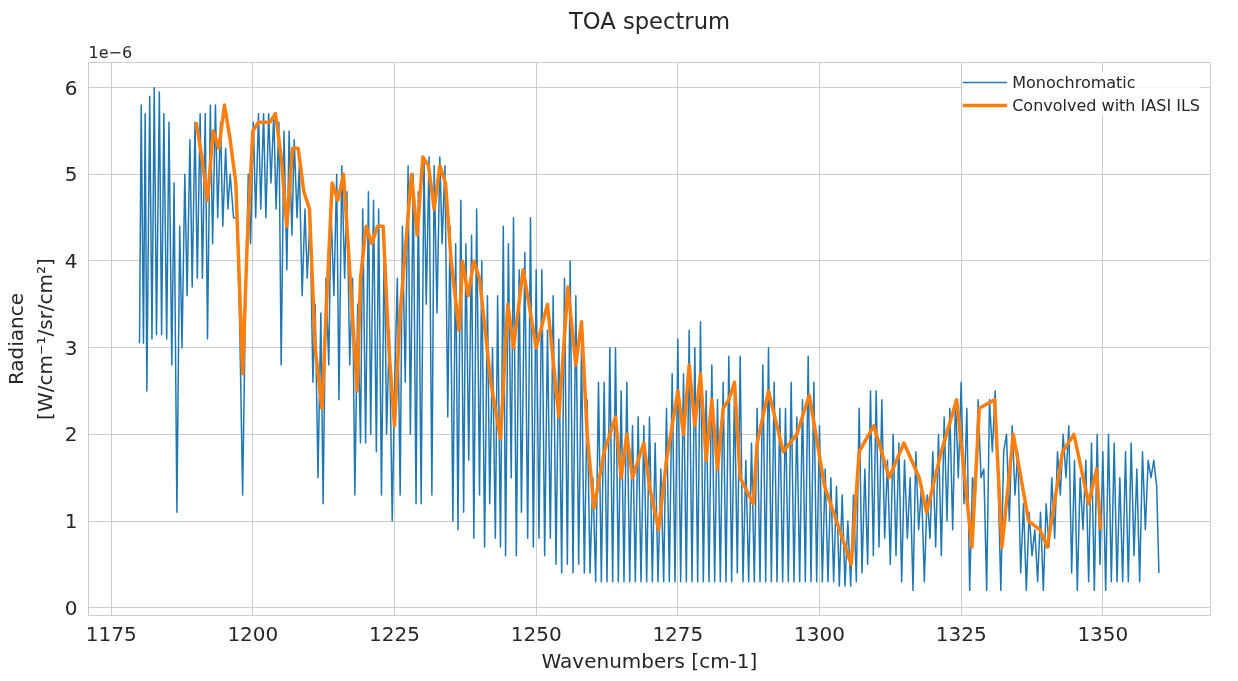 This screenshot has width=1238, height=681. Describe the element at coordinates (30, 339) in the screenshot. I see `y-axis-title: Radiance [W/cm⁻¹/sr/cm²]` at that location.